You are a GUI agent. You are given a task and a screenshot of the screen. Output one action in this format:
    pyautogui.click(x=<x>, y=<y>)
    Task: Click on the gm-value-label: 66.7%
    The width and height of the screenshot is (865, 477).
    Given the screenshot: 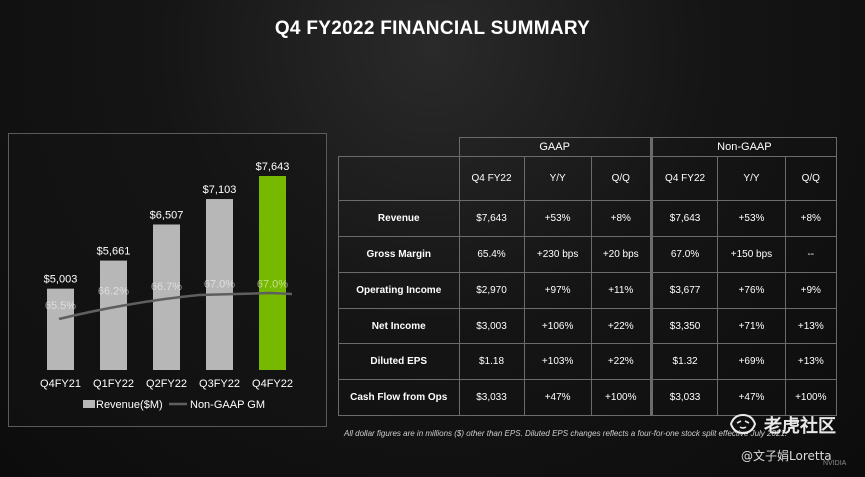 What is the action you would take?
    pyautogui.click(x=166, y=287)
    